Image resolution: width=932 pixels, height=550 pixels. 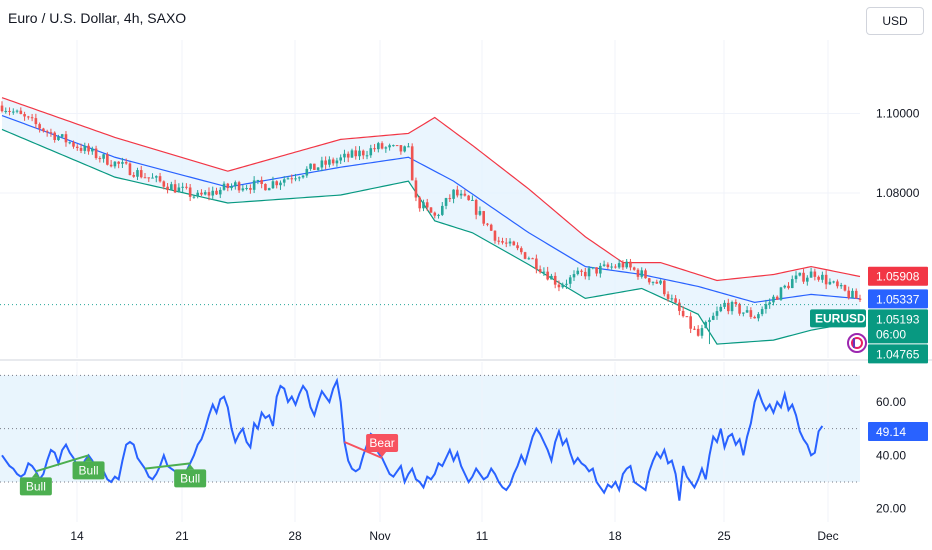 I want to click on price-tick-label: 1.08000, so click(x=898, y=193).